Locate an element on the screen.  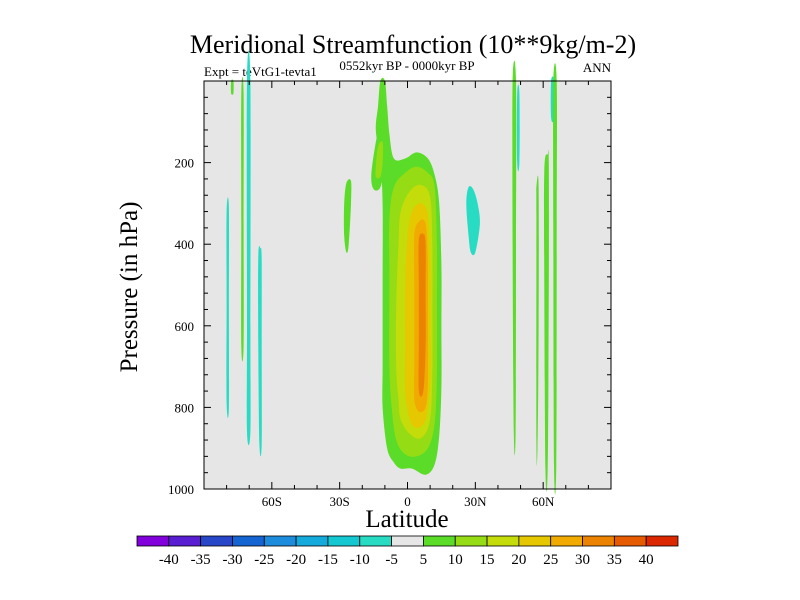
y-tick-label: 600 is located at coordinates (185, 326).